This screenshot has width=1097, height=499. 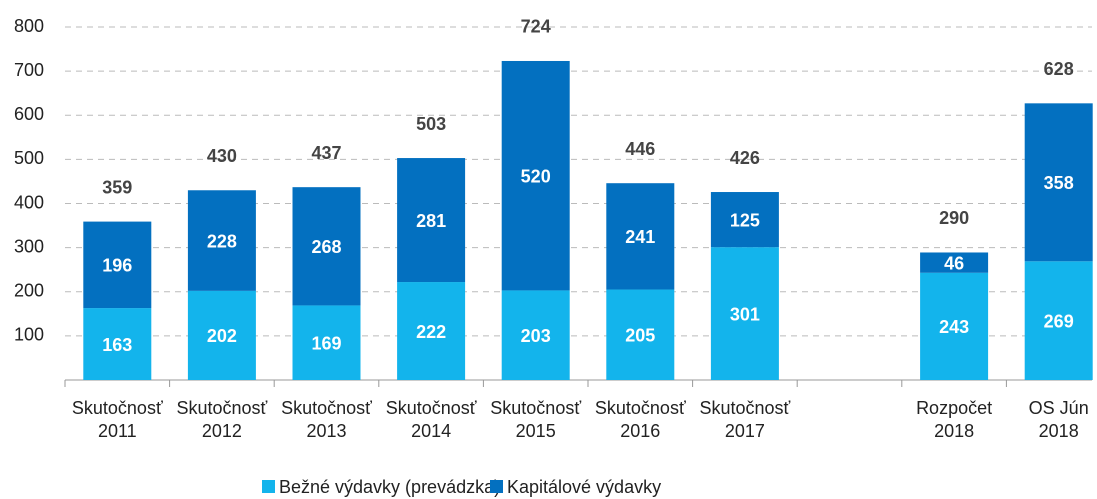 I want to click on total-label: 503, so click(x=431, y=124).